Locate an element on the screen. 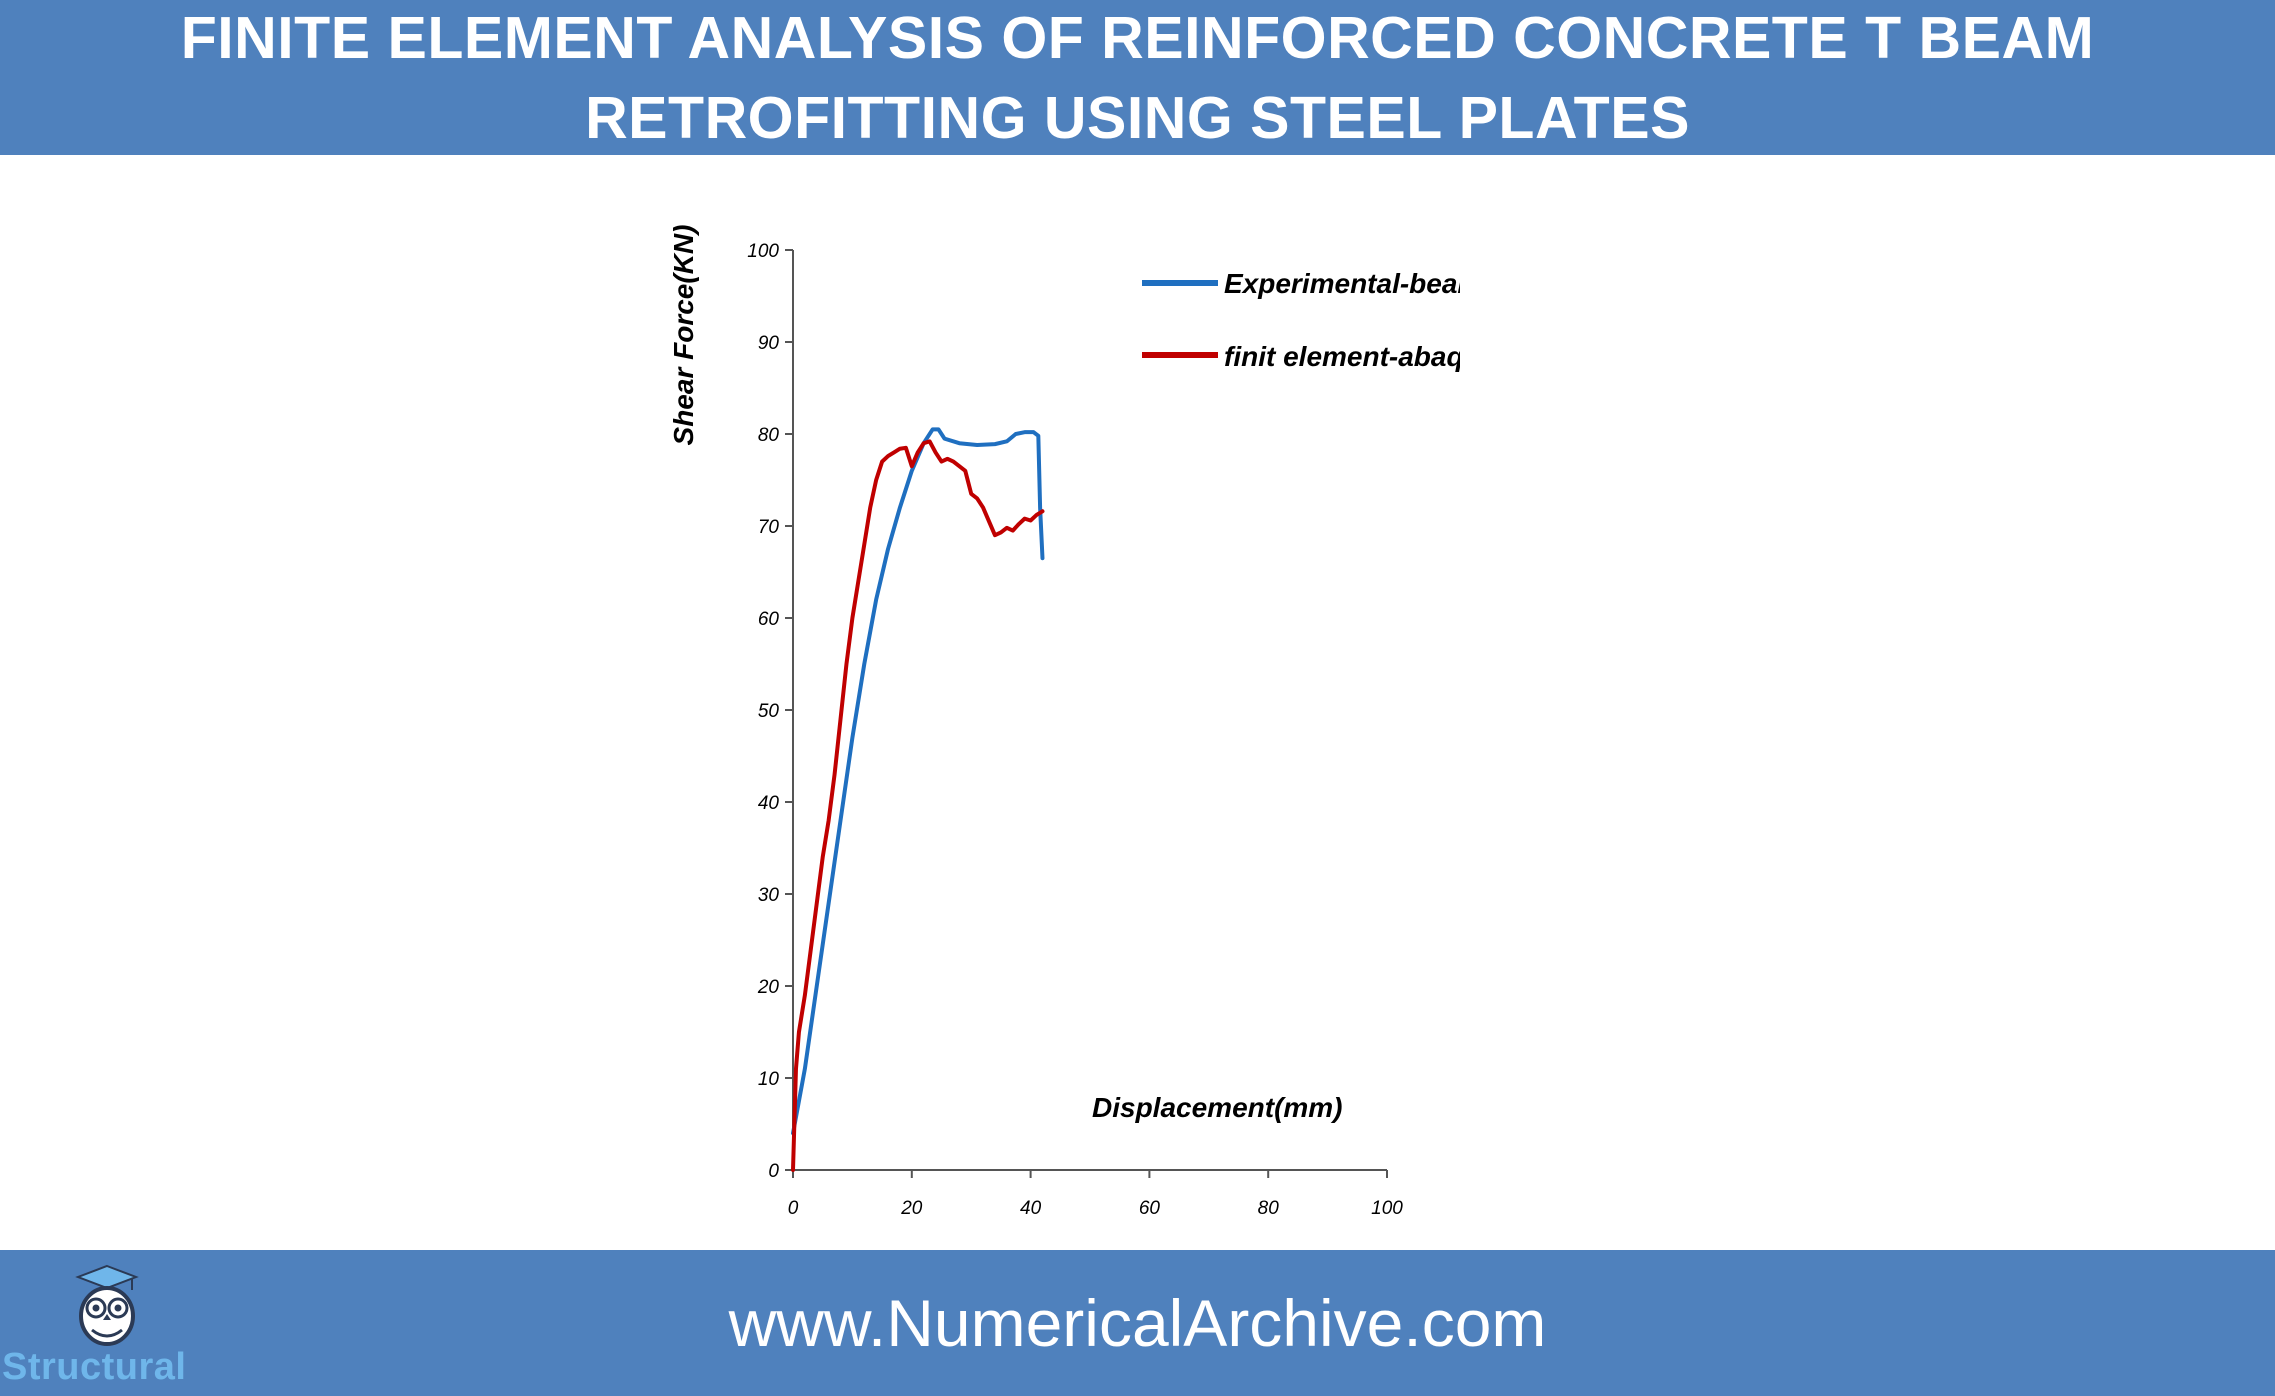 Image resolution: width=2275 pixels, height=1396 pixels. legend: Experimental-beam-6 finit element-abaqus is located at coordinates (1301, 320).